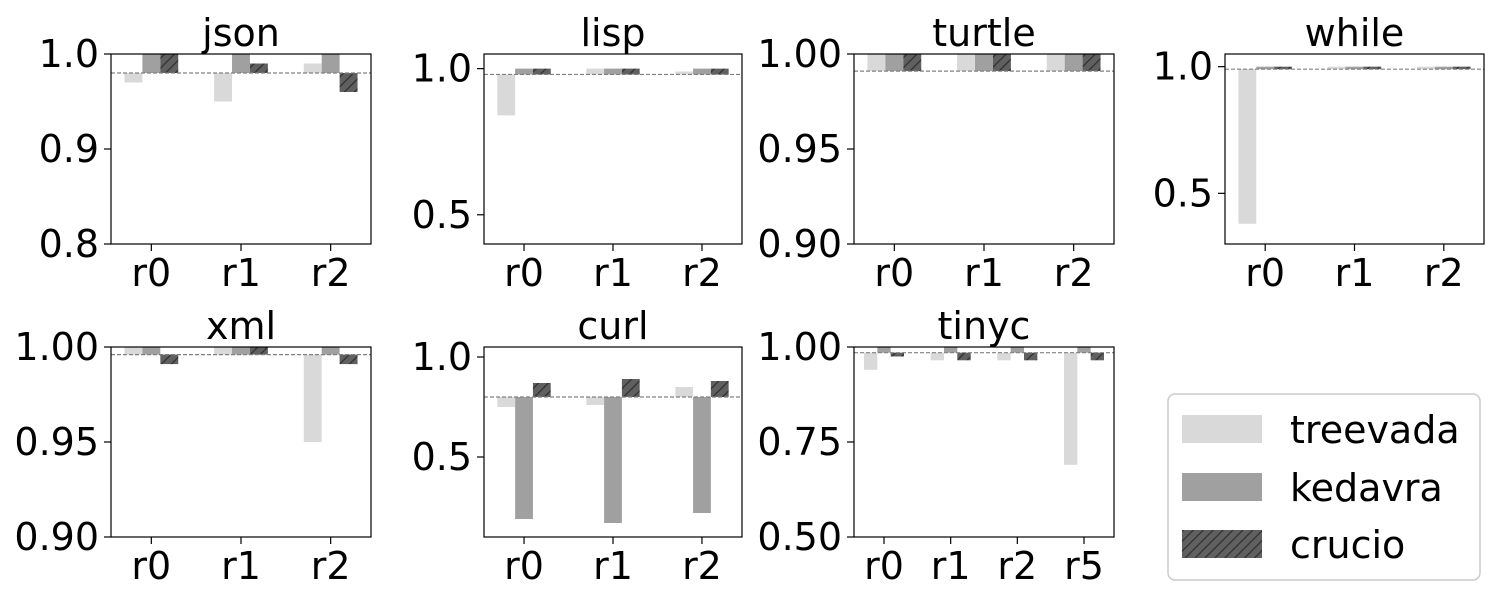 This screenshot has width=1500, height=605. What do you see at coordinates (1347, 545) in the screenshot?
I see `legend-label-crucio: crucio` at bounding box center [1347, 545].